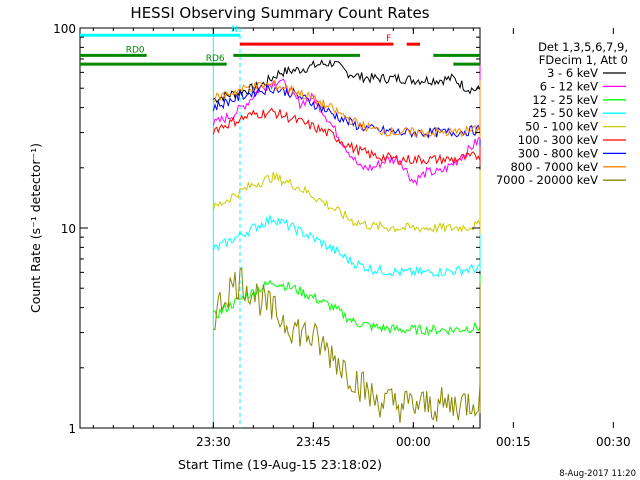 Image resolution: width=640 pixels, height=480 pixels. Describe the element at coordinates (280, 464) in the screenshot. I see `x-axis-label: Start Time (19-Aug-15 23:18:02)` at that location.